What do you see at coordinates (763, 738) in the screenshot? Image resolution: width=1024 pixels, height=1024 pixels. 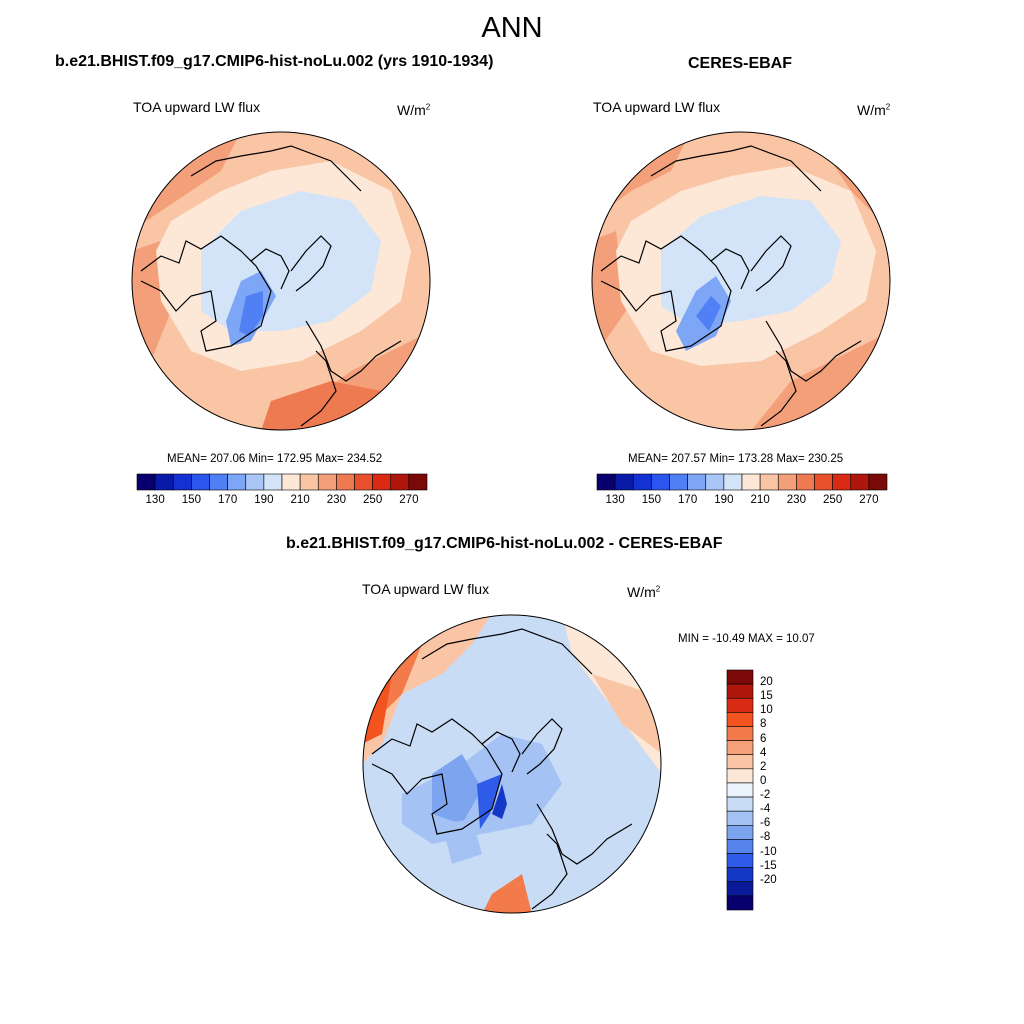 I see `panel-3-colorbar-tick-label: 6` at bounding box center [763, 738].